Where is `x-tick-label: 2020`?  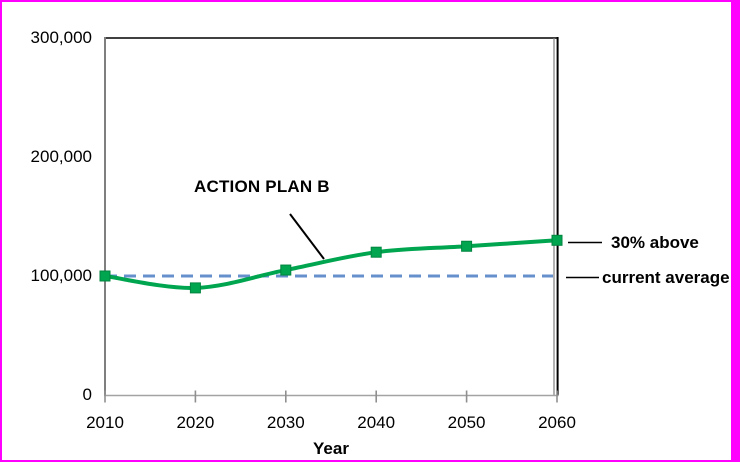
x-tick-label: 2020 is located at coordinates (195, 422).